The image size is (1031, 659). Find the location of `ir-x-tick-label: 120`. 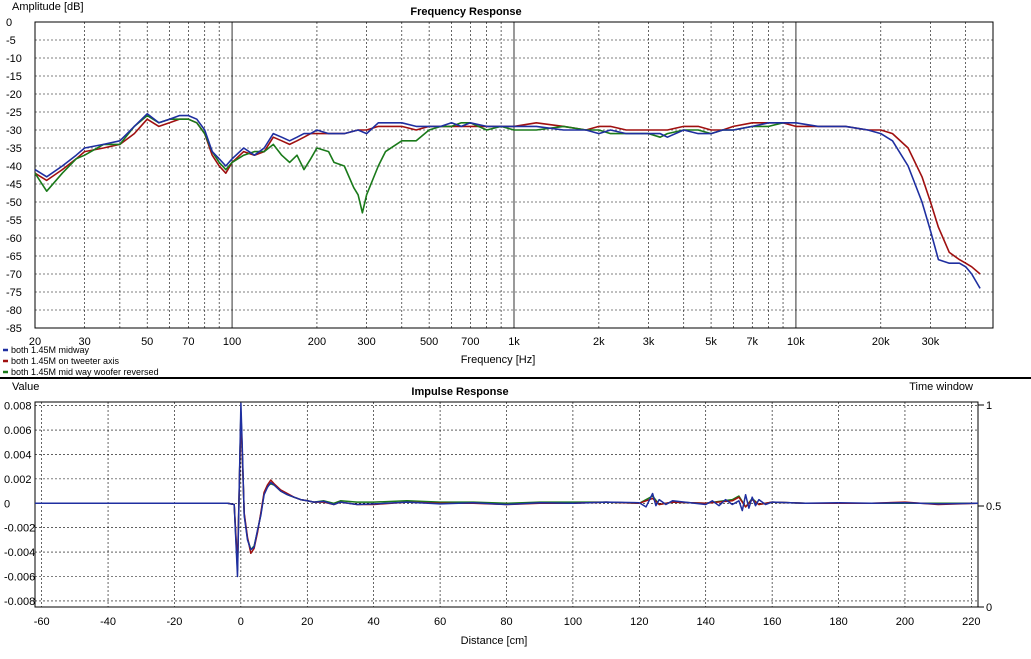

ir-x-tick-label: 120 is located at coordinates (639, 622).